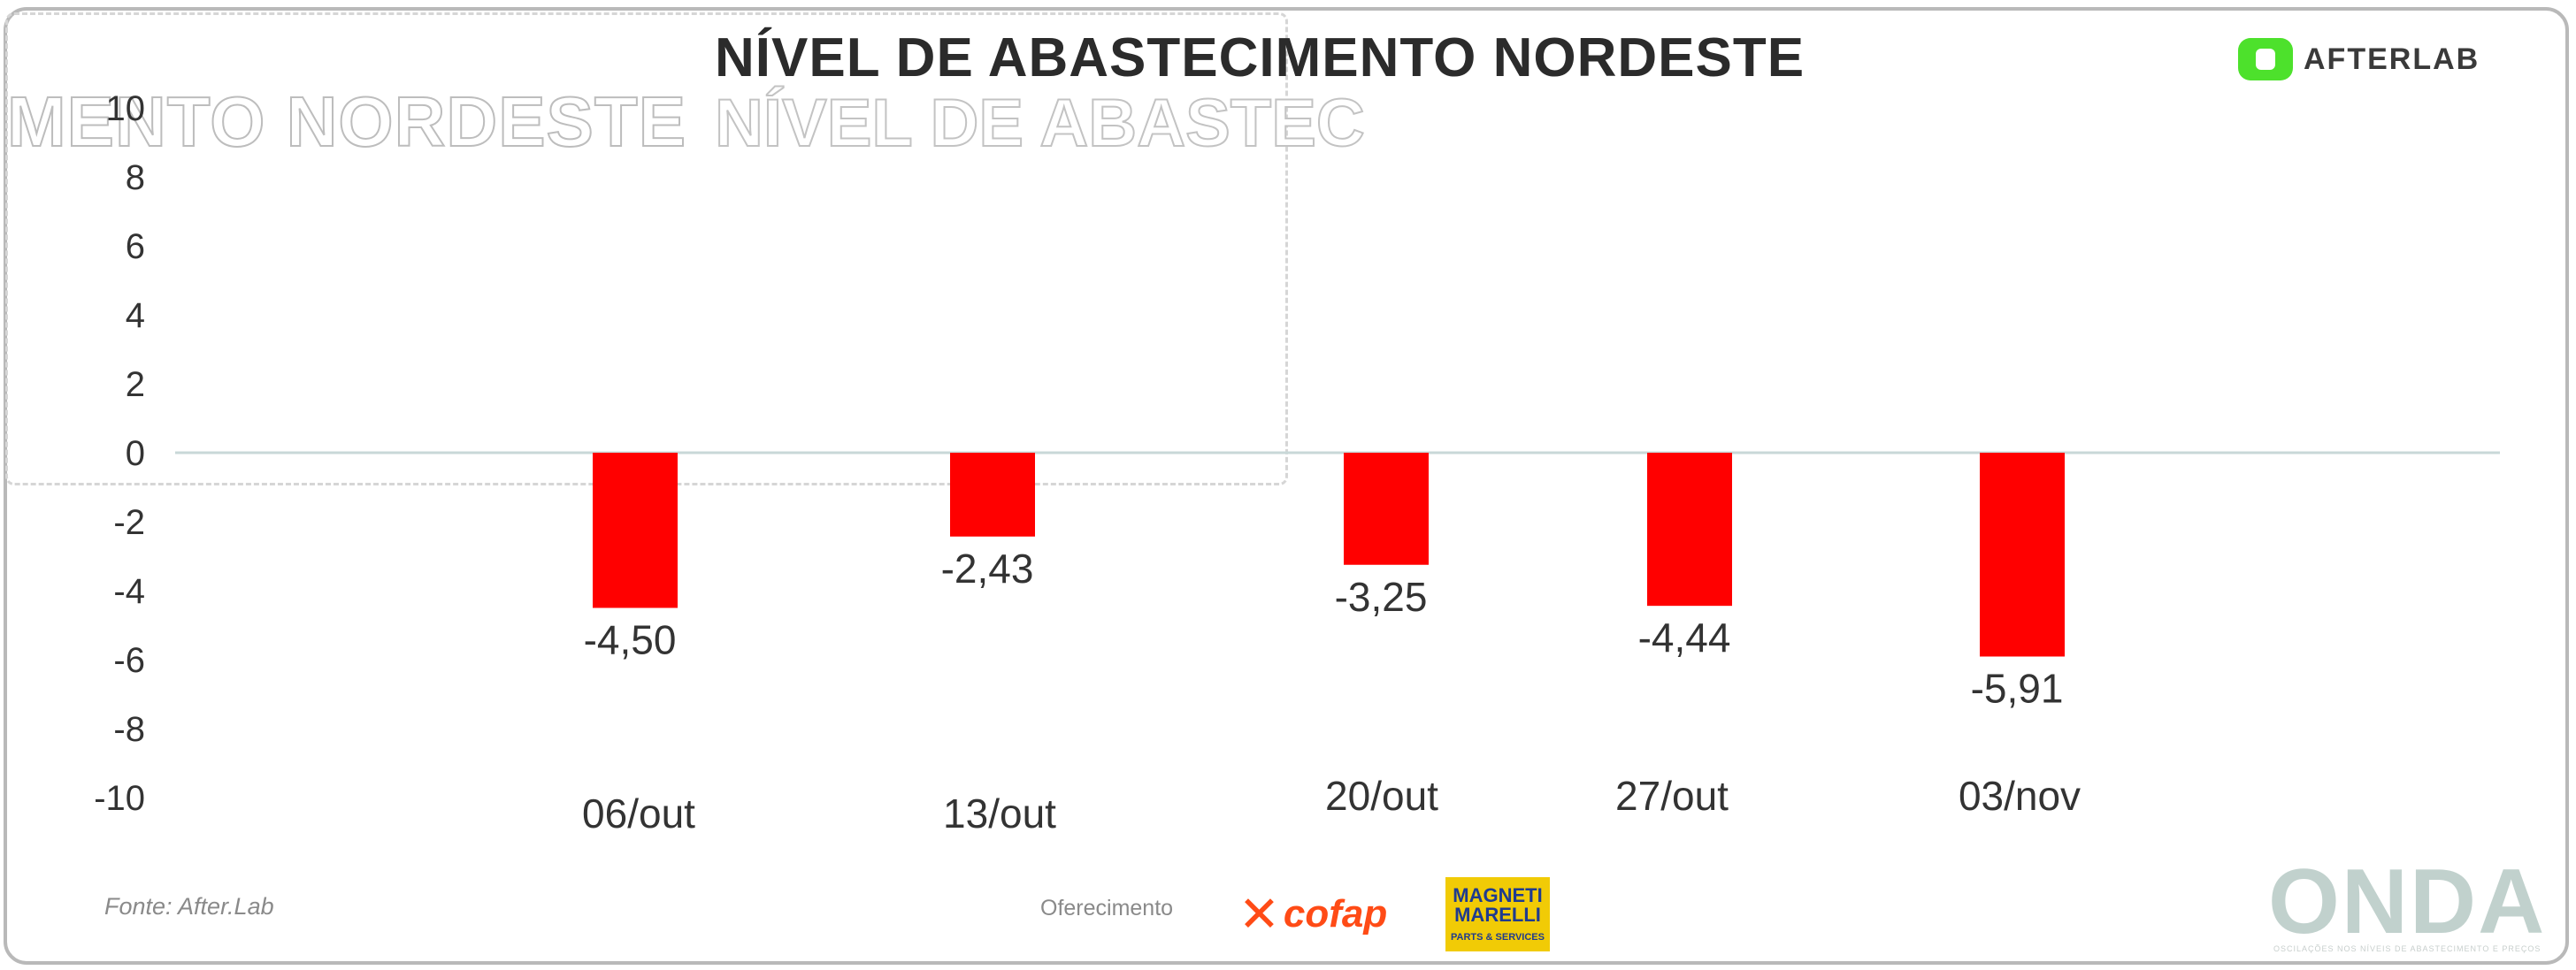 The width and height of the screenshot is (2576, 970). What do you see at coordinates (1040, 123) in the screenshot?
I see `ghost-title-fragment-right: NÍVEL DE ABASTEC` at bounding box center [1040, 123].